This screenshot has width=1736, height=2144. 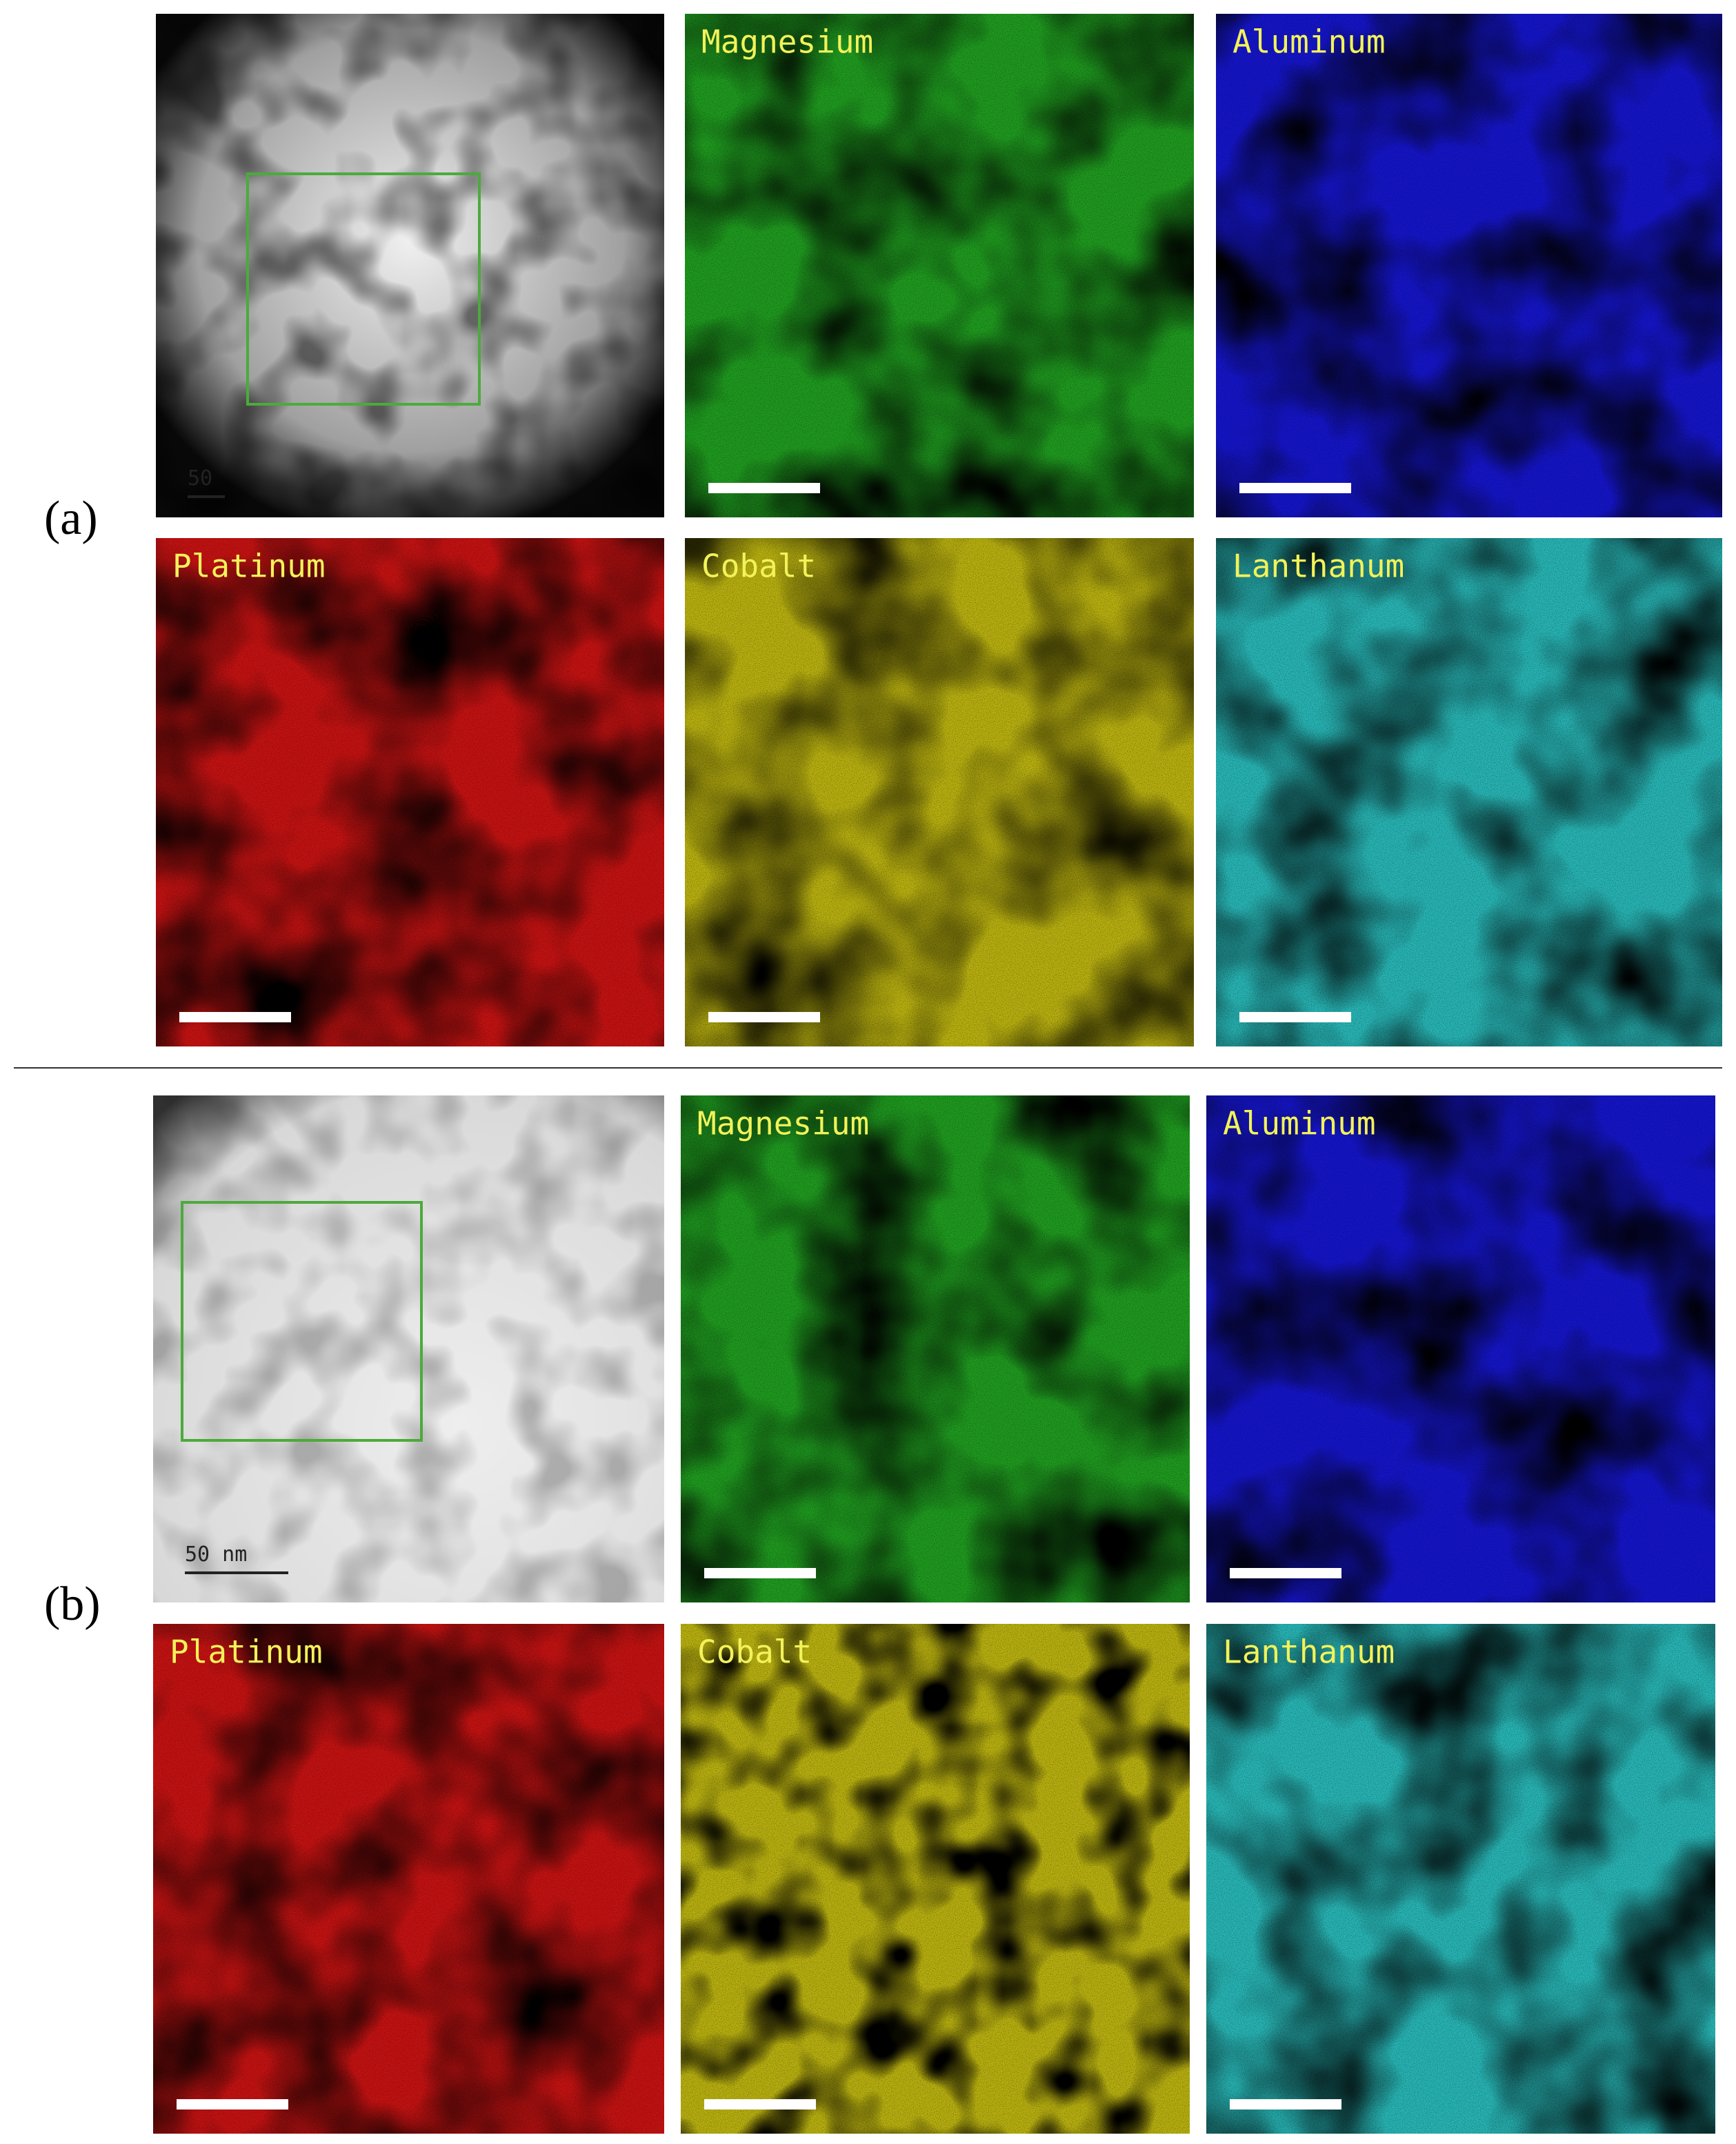 What do you see at coordinates (216, 1554) in the screenshot?
I see `scale-label: 50 nm` at bounding box center [216, 1554].